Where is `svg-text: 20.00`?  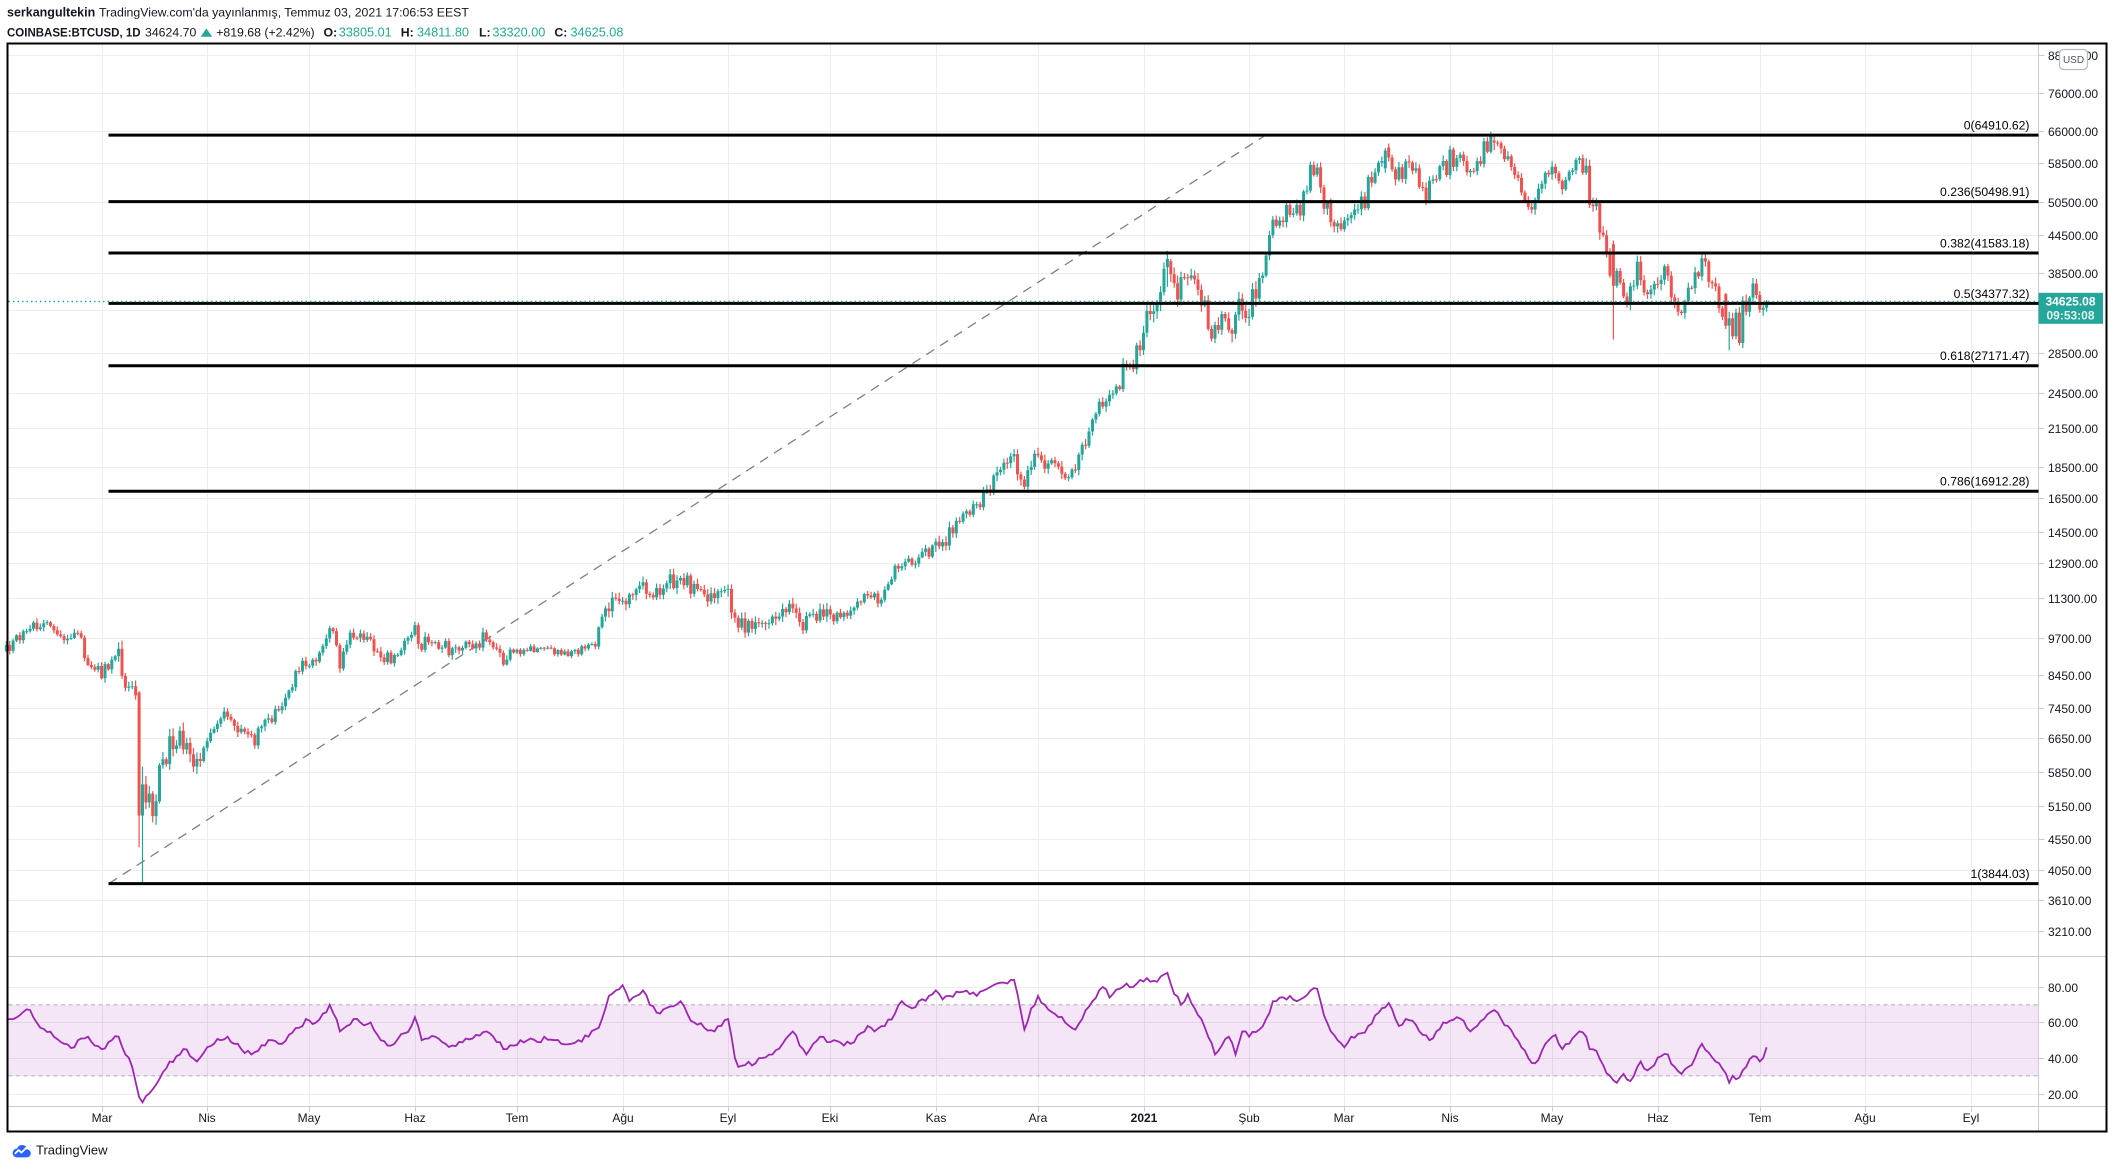 svg-text: 20.00 is located at coordinates (2063, 1095).